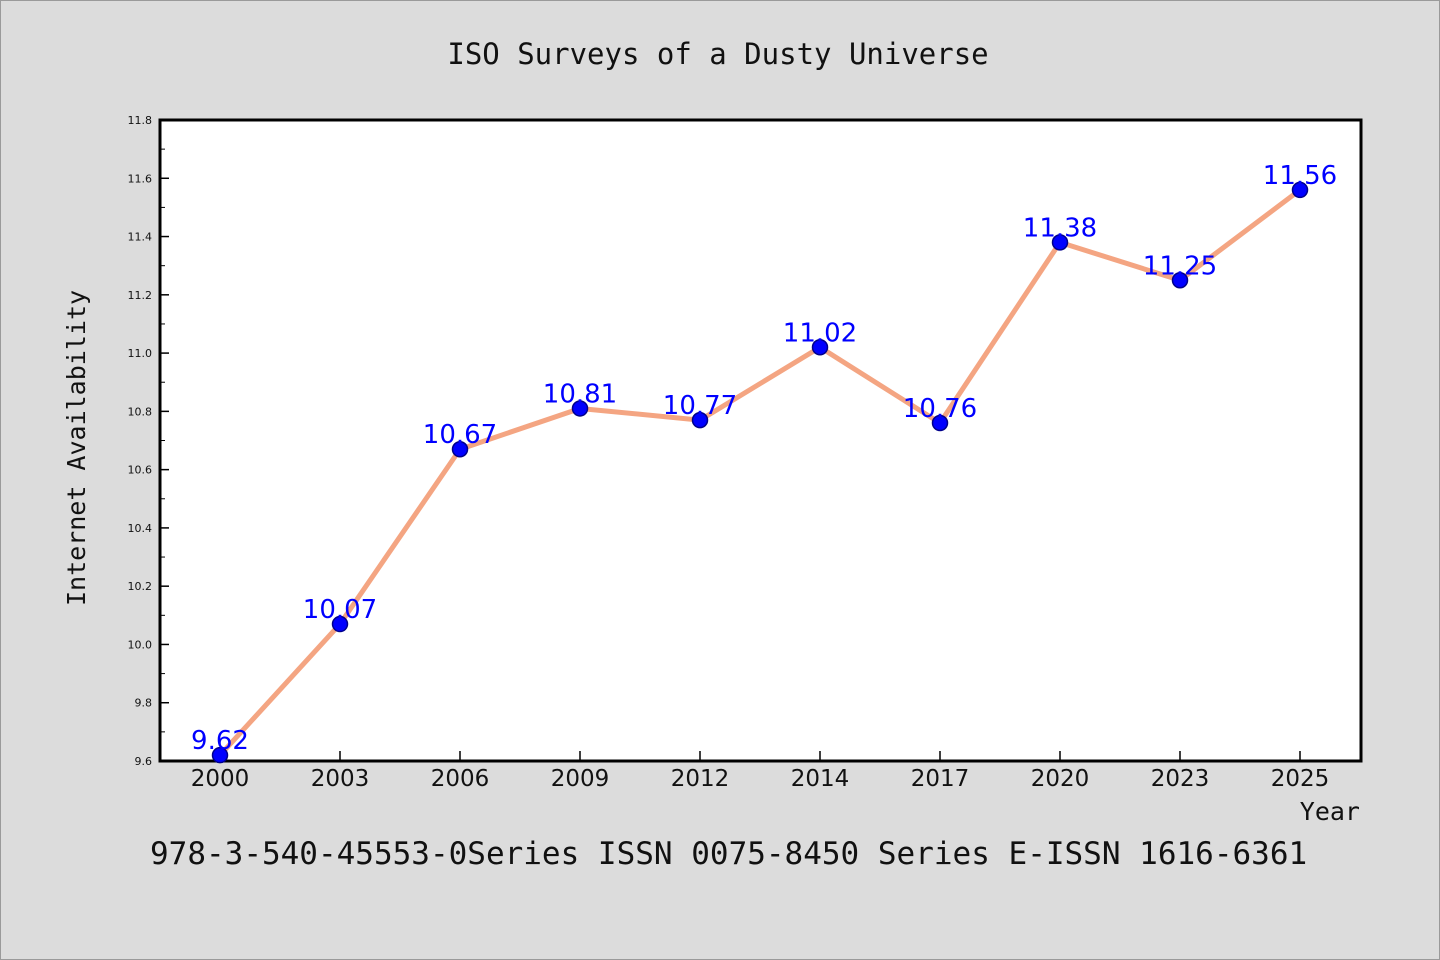 The height and width of the screenshot is (960, 1440). Describe the element at coordinates (940, 779) in the screenshot. I see `x-tick-label: 2017` at that location.